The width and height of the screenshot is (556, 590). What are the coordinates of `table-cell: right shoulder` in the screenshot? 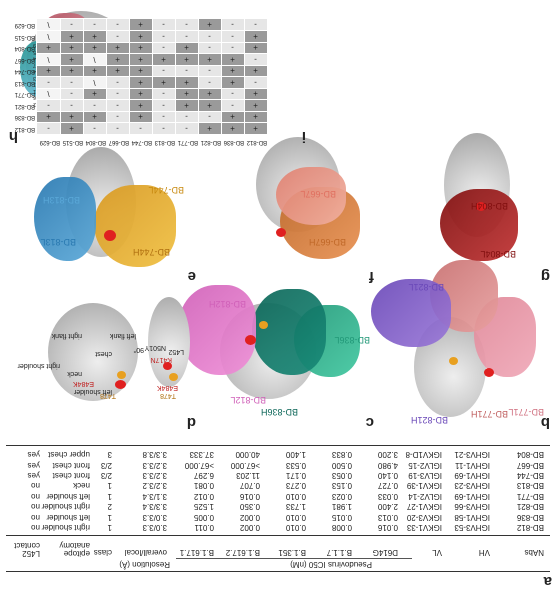 It's located at (65, 527).